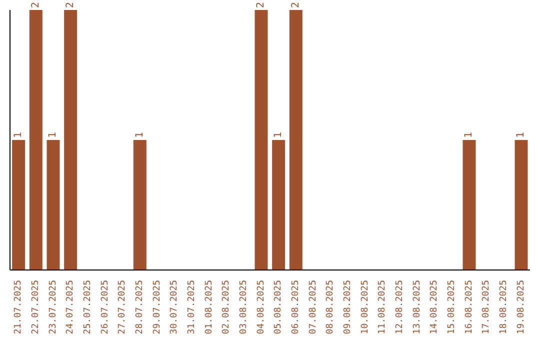 The image size is (540, 340). I want to click on x-tick-label: 24.07.2025, so click(71, 307).